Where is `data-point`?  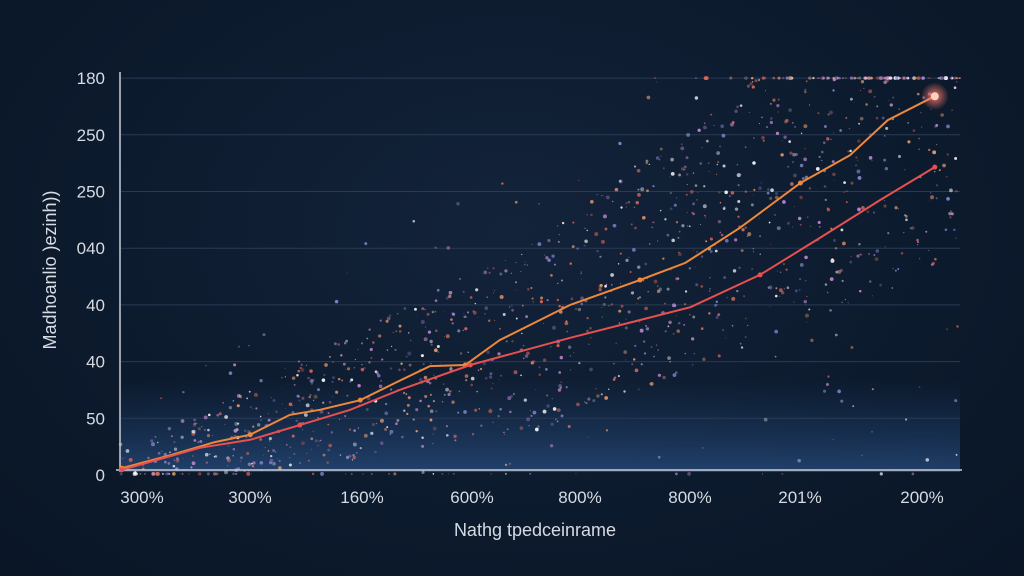 data-point is located at coordinates (250, 435).